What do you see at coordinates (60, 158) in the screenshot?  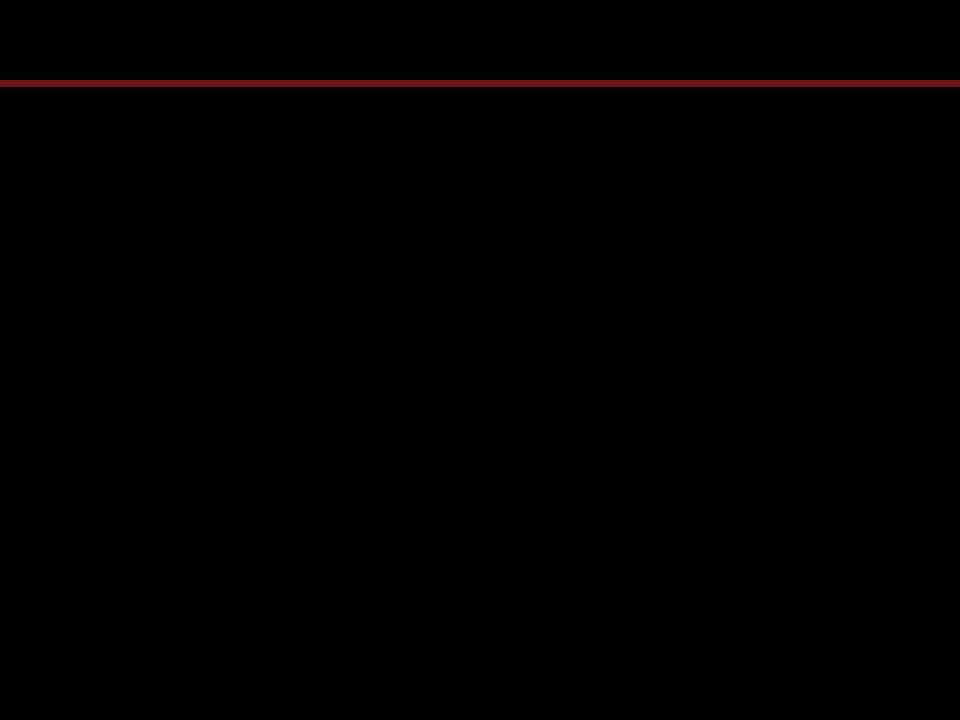 I see `bullet-item` at bounding box center [60, 158].